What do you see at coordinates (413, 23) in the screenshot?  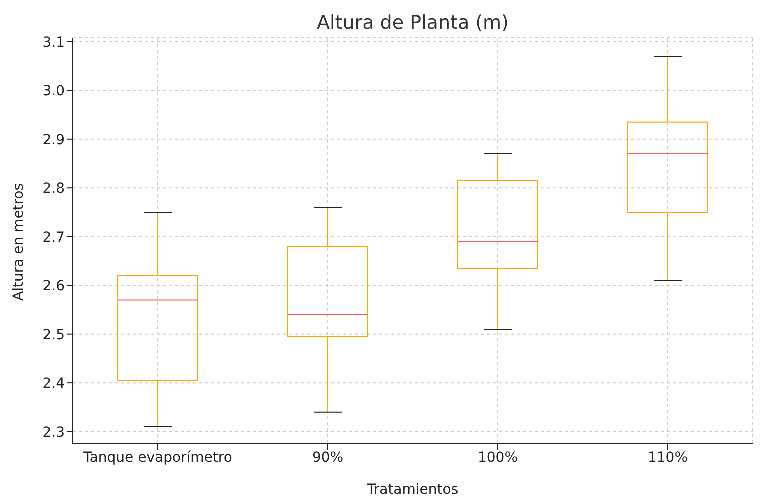 I see `chart-title: Altura de Planta (m)` at bounding box center [413, 23].